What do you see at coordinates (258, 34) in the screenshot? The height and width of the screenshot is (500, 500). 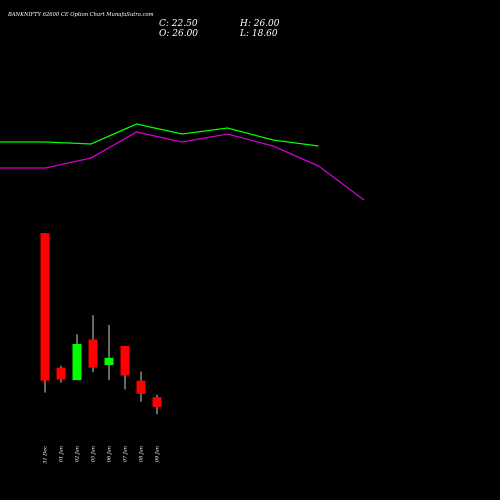 I see `low-value: L: 18.60` at bounding box center [258, 34].